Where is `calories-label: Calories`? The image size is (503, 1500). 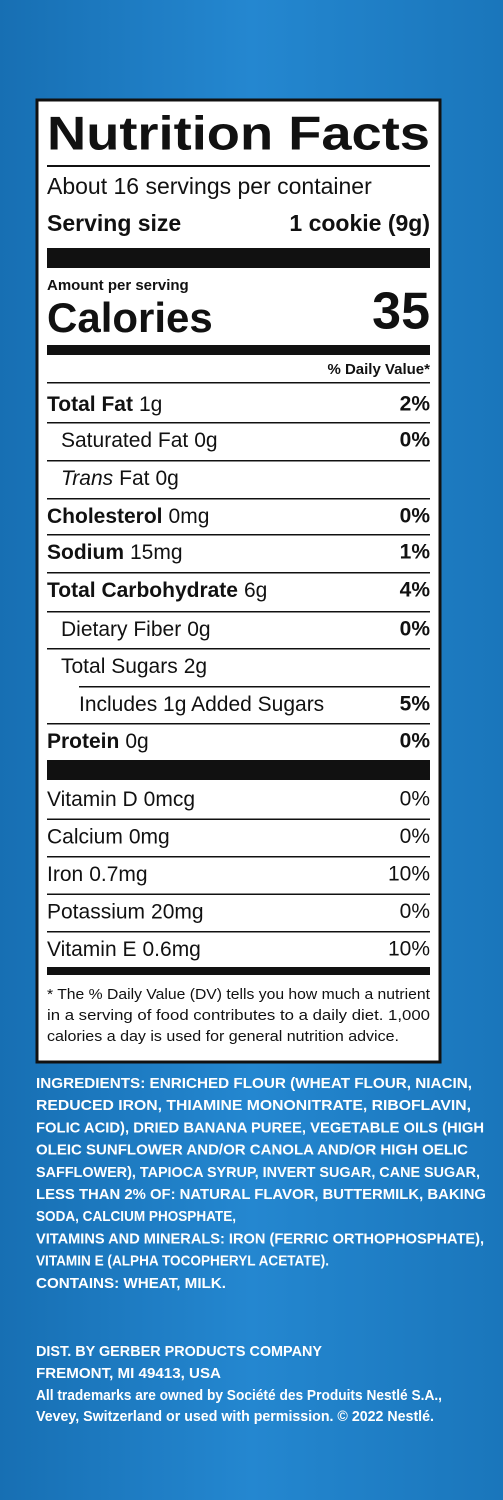
calories-label: Calories is located at coordinates (130, 317).